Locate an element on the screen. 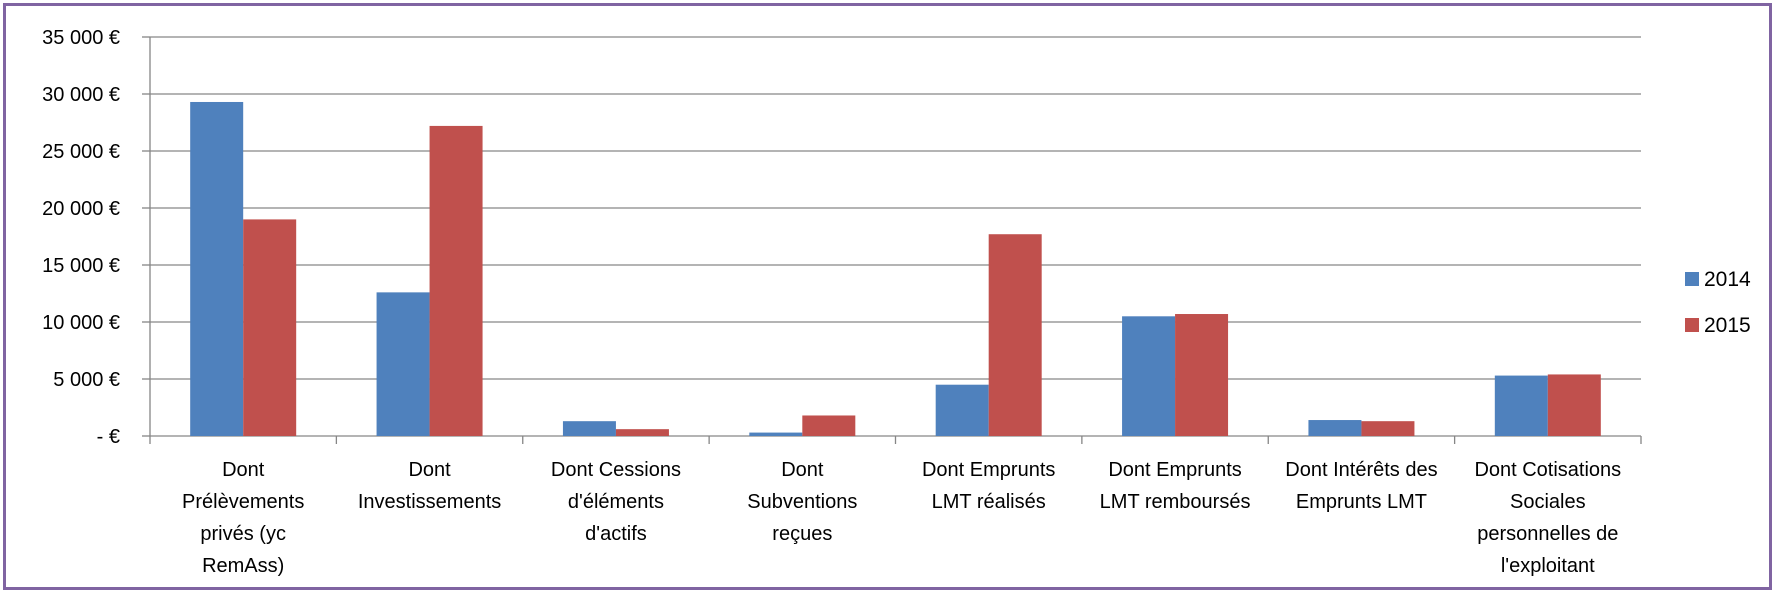 This screenshot has width=1775, height=593. legend-label: 2015 is located at coordinates (1727, 325).